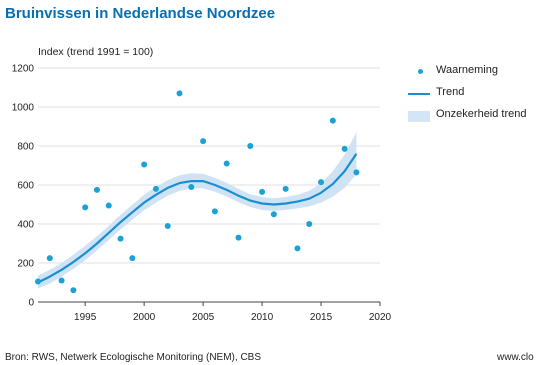  I want to click on x-tick-label: 1995, so click(85, 317).